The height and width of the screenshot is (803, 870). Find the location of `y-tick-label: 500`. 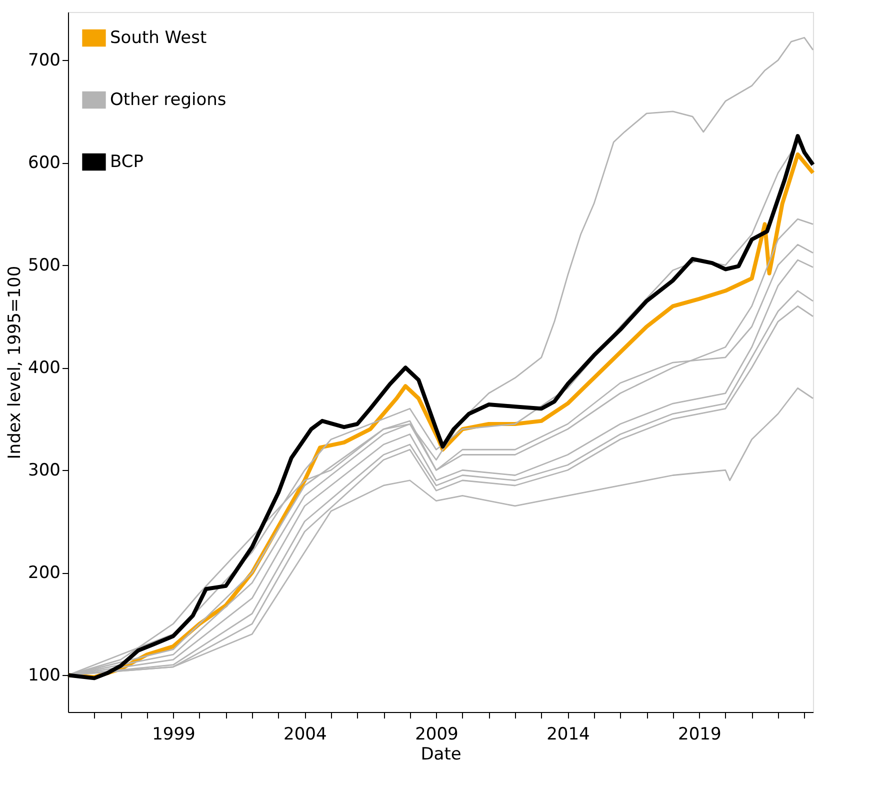

y-tick-label: 500 is located at coordinates (44, 266).